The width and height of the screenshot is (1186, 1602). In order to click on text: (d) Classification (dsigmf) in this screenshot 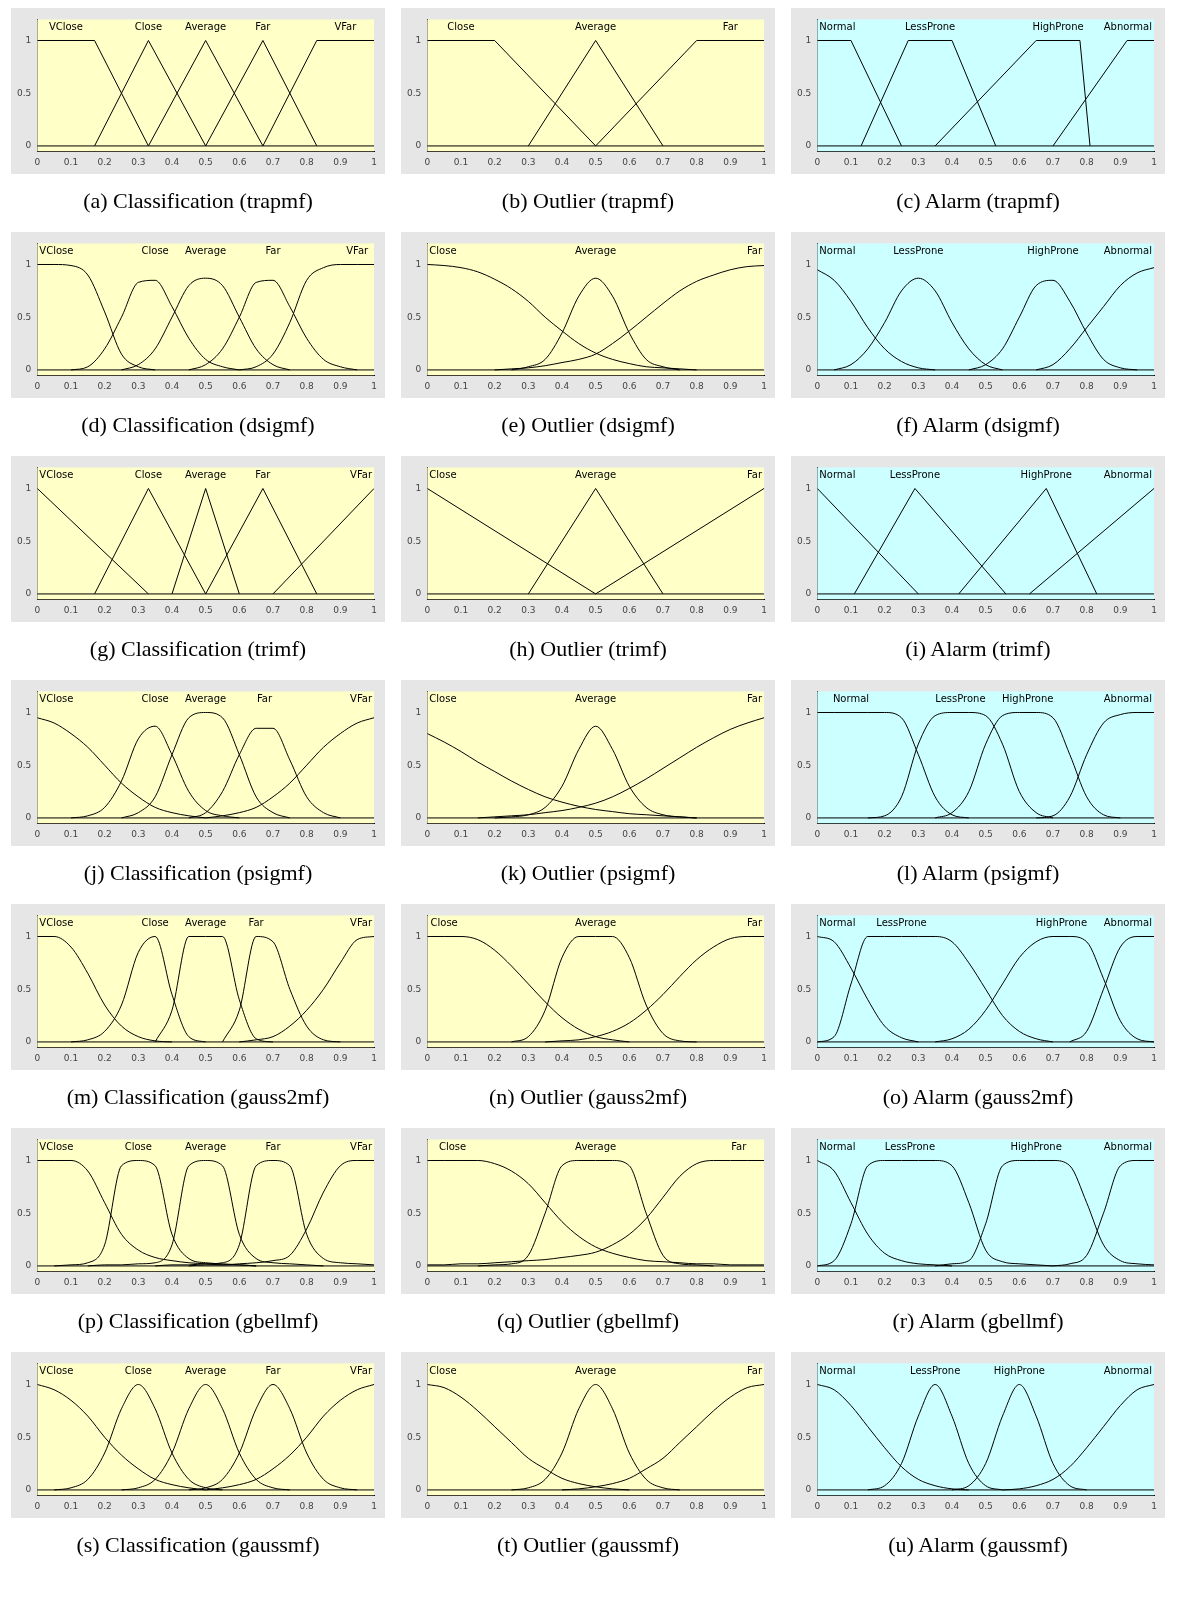, I will do `click(198, 425)`.